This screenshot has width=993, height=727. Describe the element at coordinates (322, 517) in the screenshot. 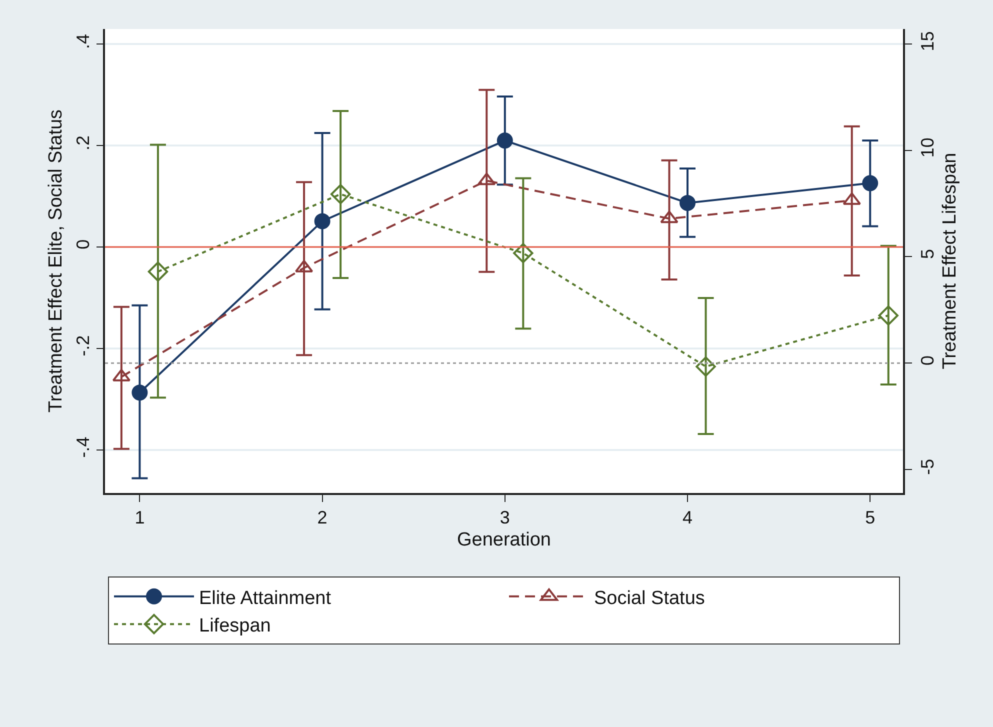

I see `x-tick-label: 2` at that location.